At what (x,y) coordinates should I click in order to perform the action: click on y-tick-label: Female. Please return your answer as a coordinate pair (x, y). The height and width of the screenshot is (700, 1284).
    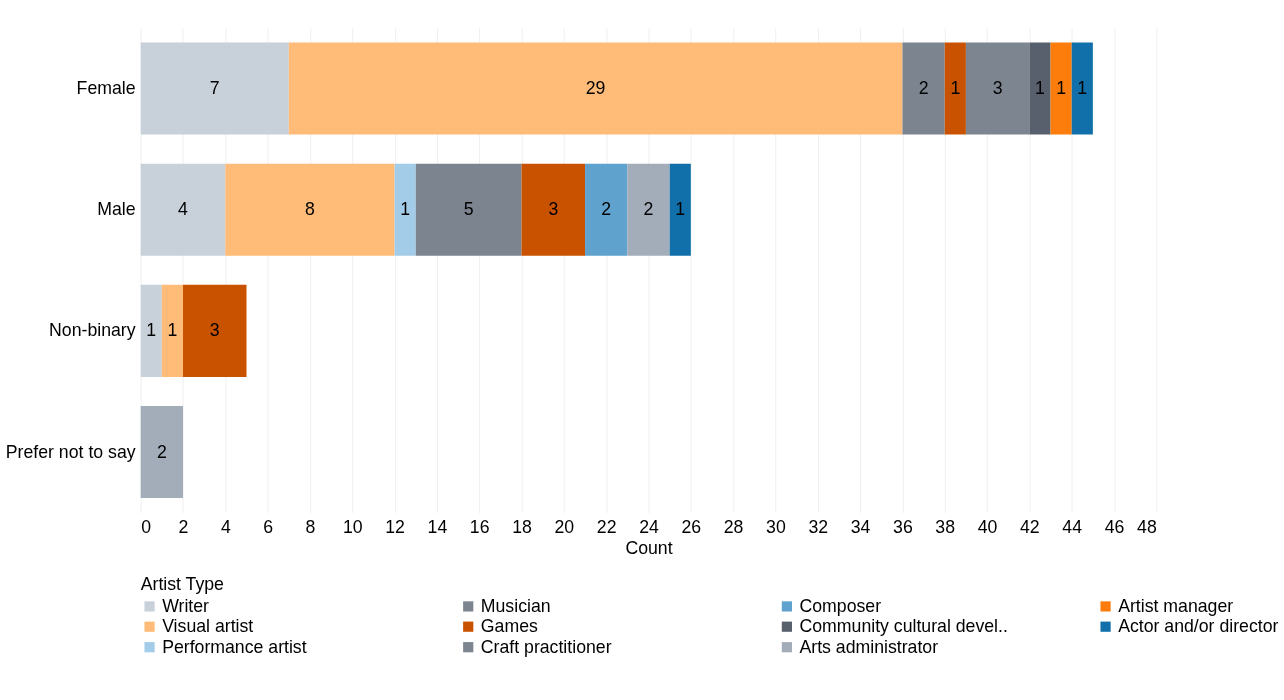
    Looking at the image, I should click on (106, 88).